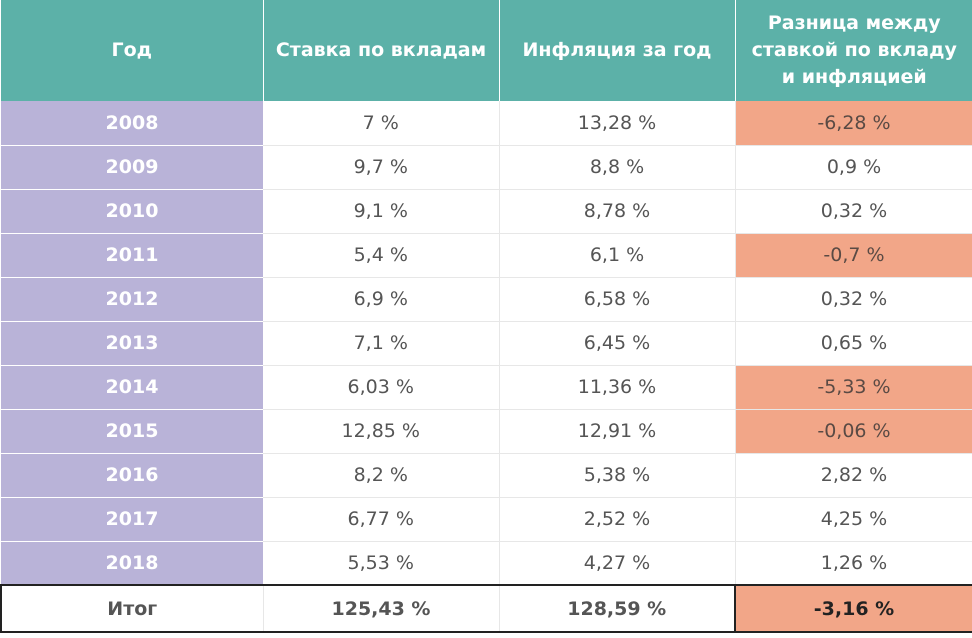 Image resolution: width=972 pixels, height=638 pixels. What do you see at coordinates (381, 123) in the screenshot?
I see `deposit-rate-cell: 7 %` at bounding box center [381, 123].